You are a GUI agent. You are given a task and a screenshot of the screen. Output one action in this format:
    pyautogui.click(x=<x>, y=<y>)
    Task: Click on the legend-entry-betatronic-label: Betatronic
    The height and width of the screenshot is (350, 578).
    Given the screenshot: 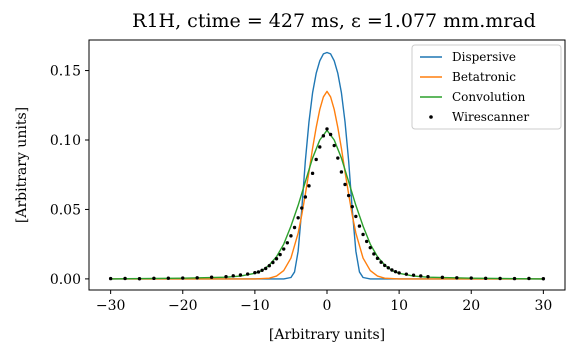 What is the action you would take?
    pyautogui.click(x=484, y=77)
    